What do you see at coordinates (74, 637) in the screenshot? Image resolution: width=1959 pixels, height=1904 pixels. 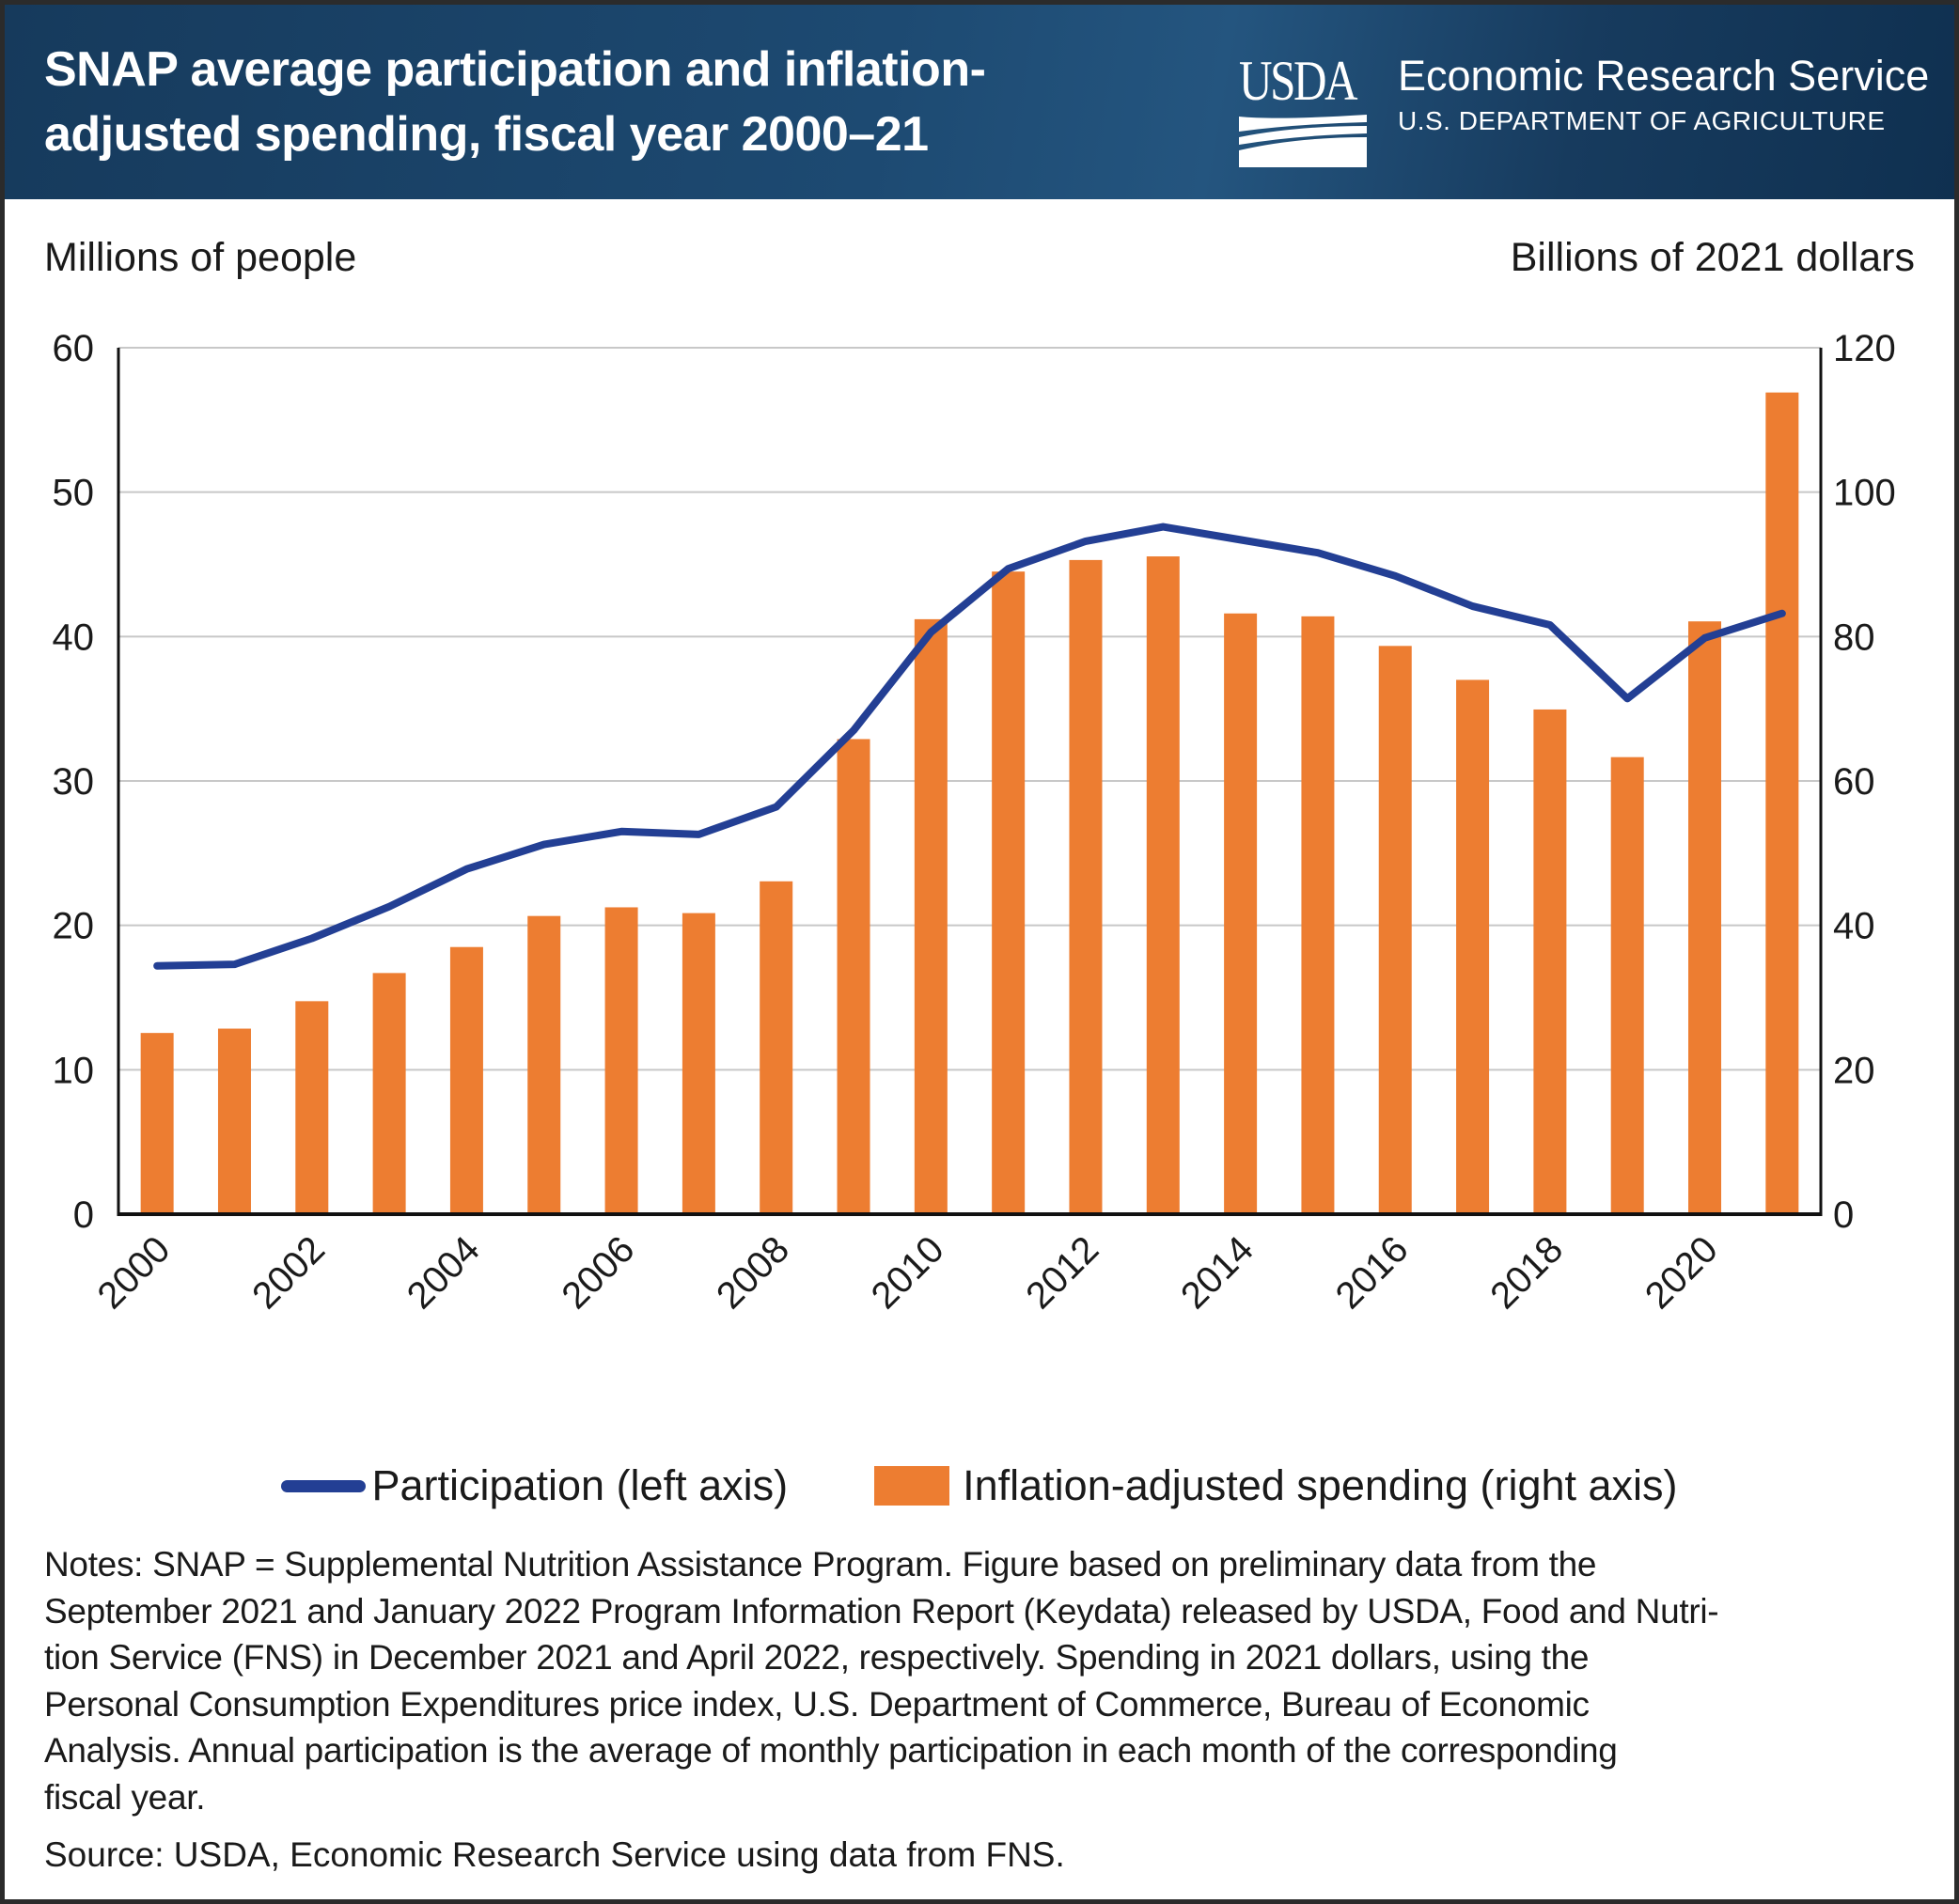 I see `left-tick-label: 40` at bounding box center [74, 637].